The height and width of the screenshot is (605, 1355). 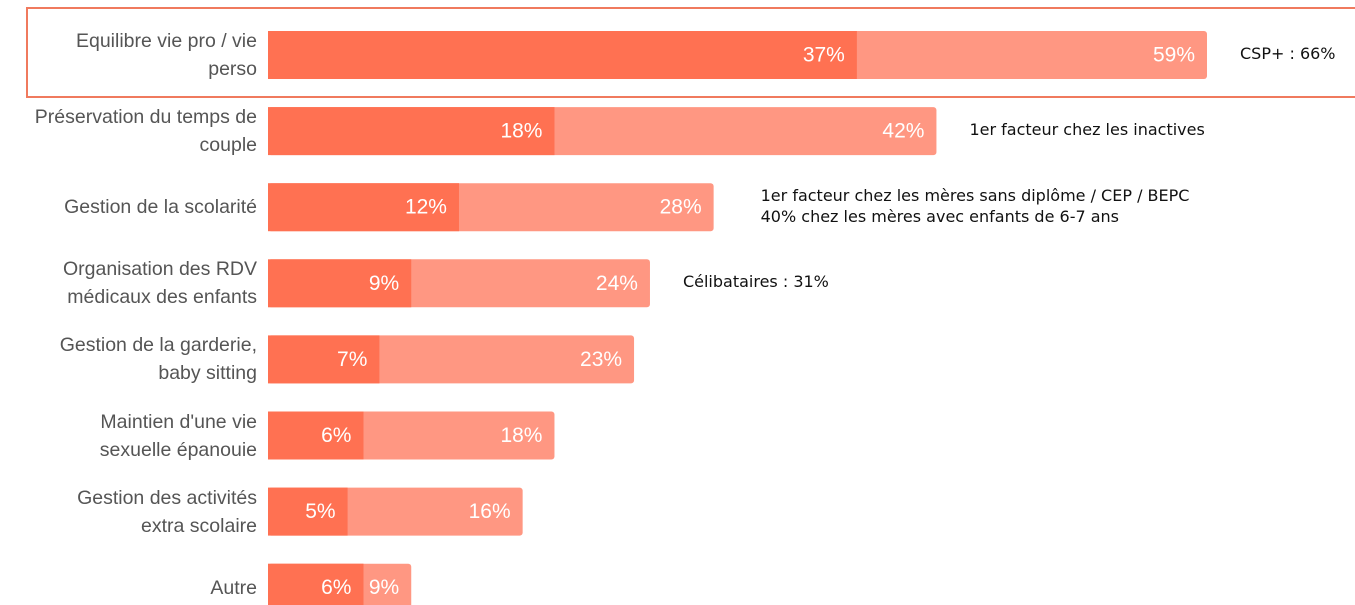 What do you see at coordinates (320, 511) in the screenshot?
I see `value-label: 5%` at bounding box center [320, 511].